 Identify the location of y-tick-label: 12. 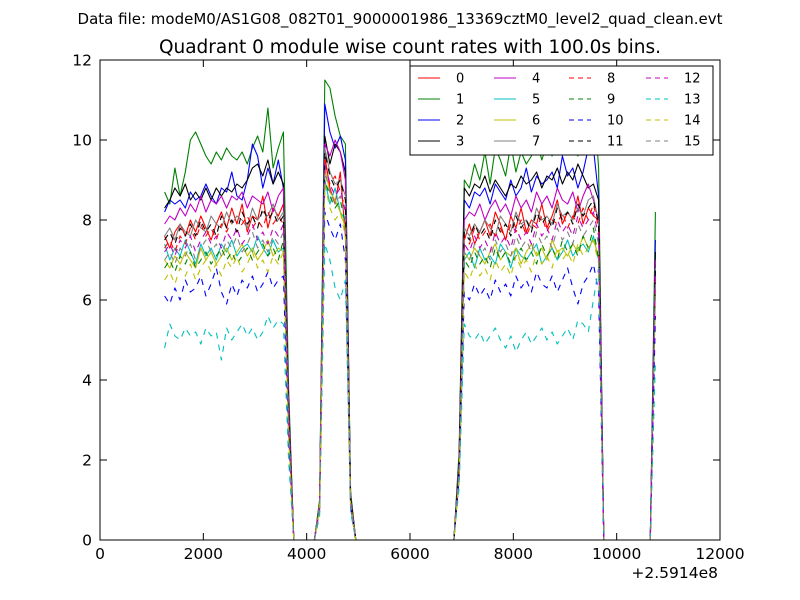
(82, 61).